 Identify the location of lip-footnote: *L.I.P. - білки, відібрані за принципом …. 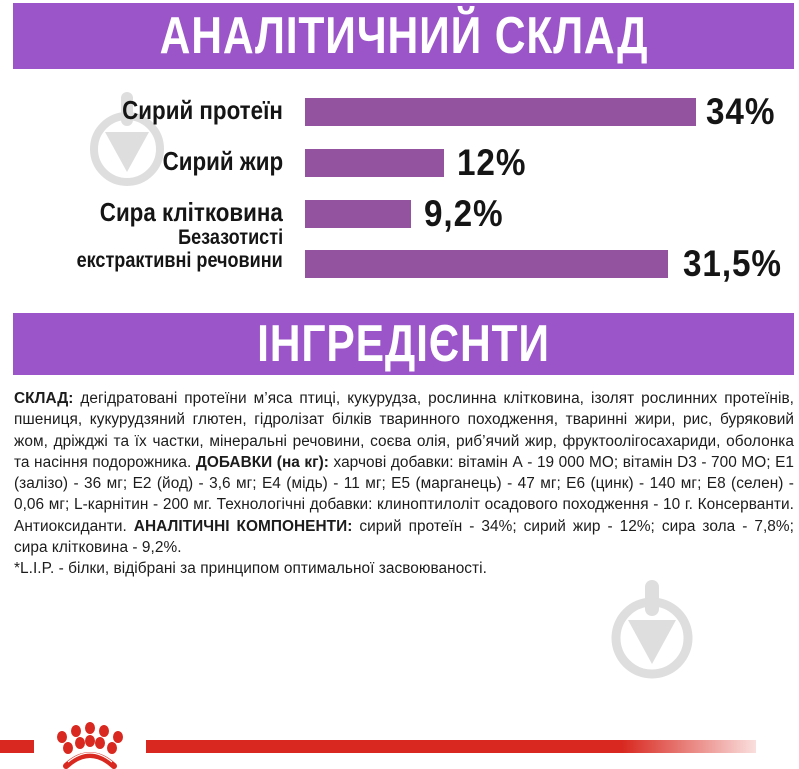
(250, 569).